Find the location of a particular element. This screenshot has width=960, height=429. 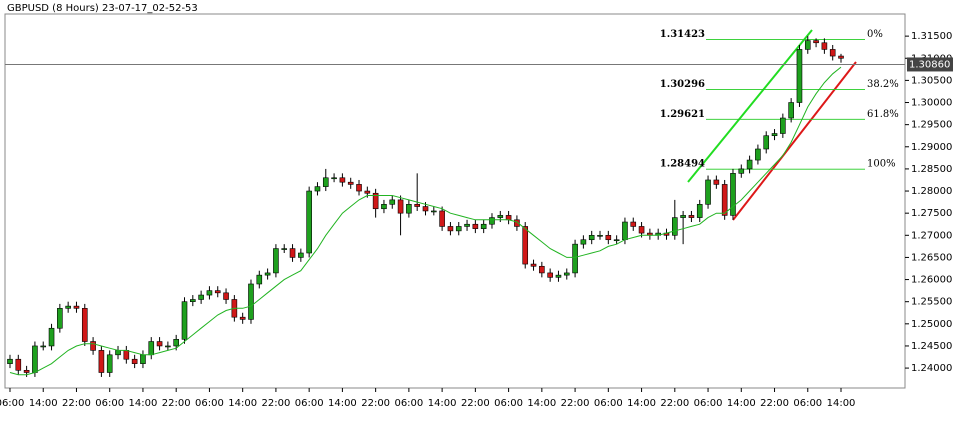

y-tick-label: 1.28000 is located at coordinates (931, 191).